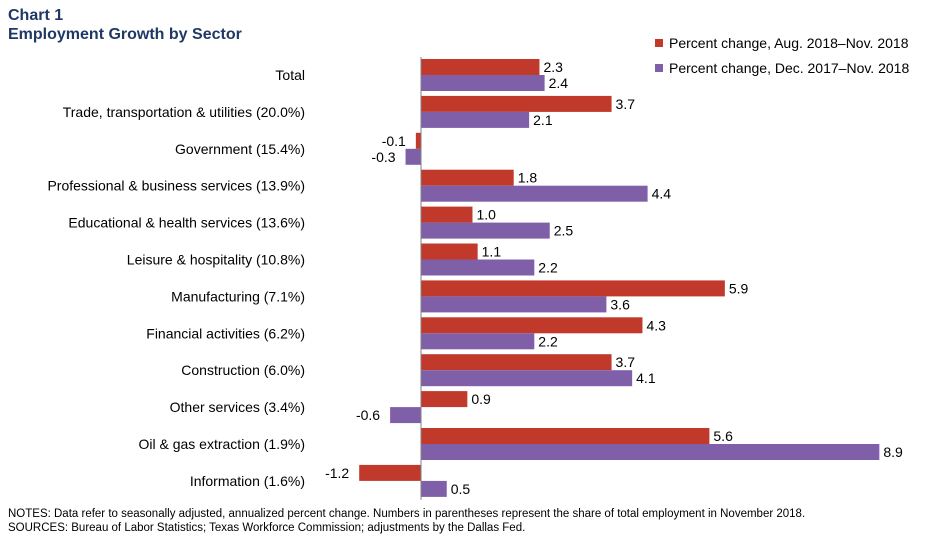 The image size is (949, 541). Describe the element at coordinates (243, 370) in the screenshot. I see `category-label: Construction (6.0%)` at that location.